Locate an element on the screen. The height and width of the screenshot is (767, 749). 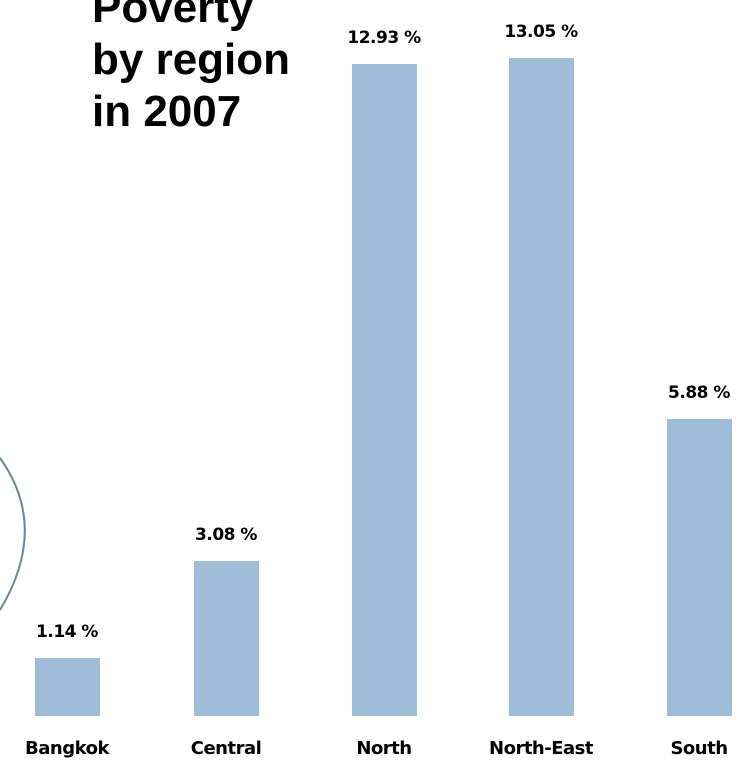
data-label-north: 12.93 % is located at coordinates (384, 37).